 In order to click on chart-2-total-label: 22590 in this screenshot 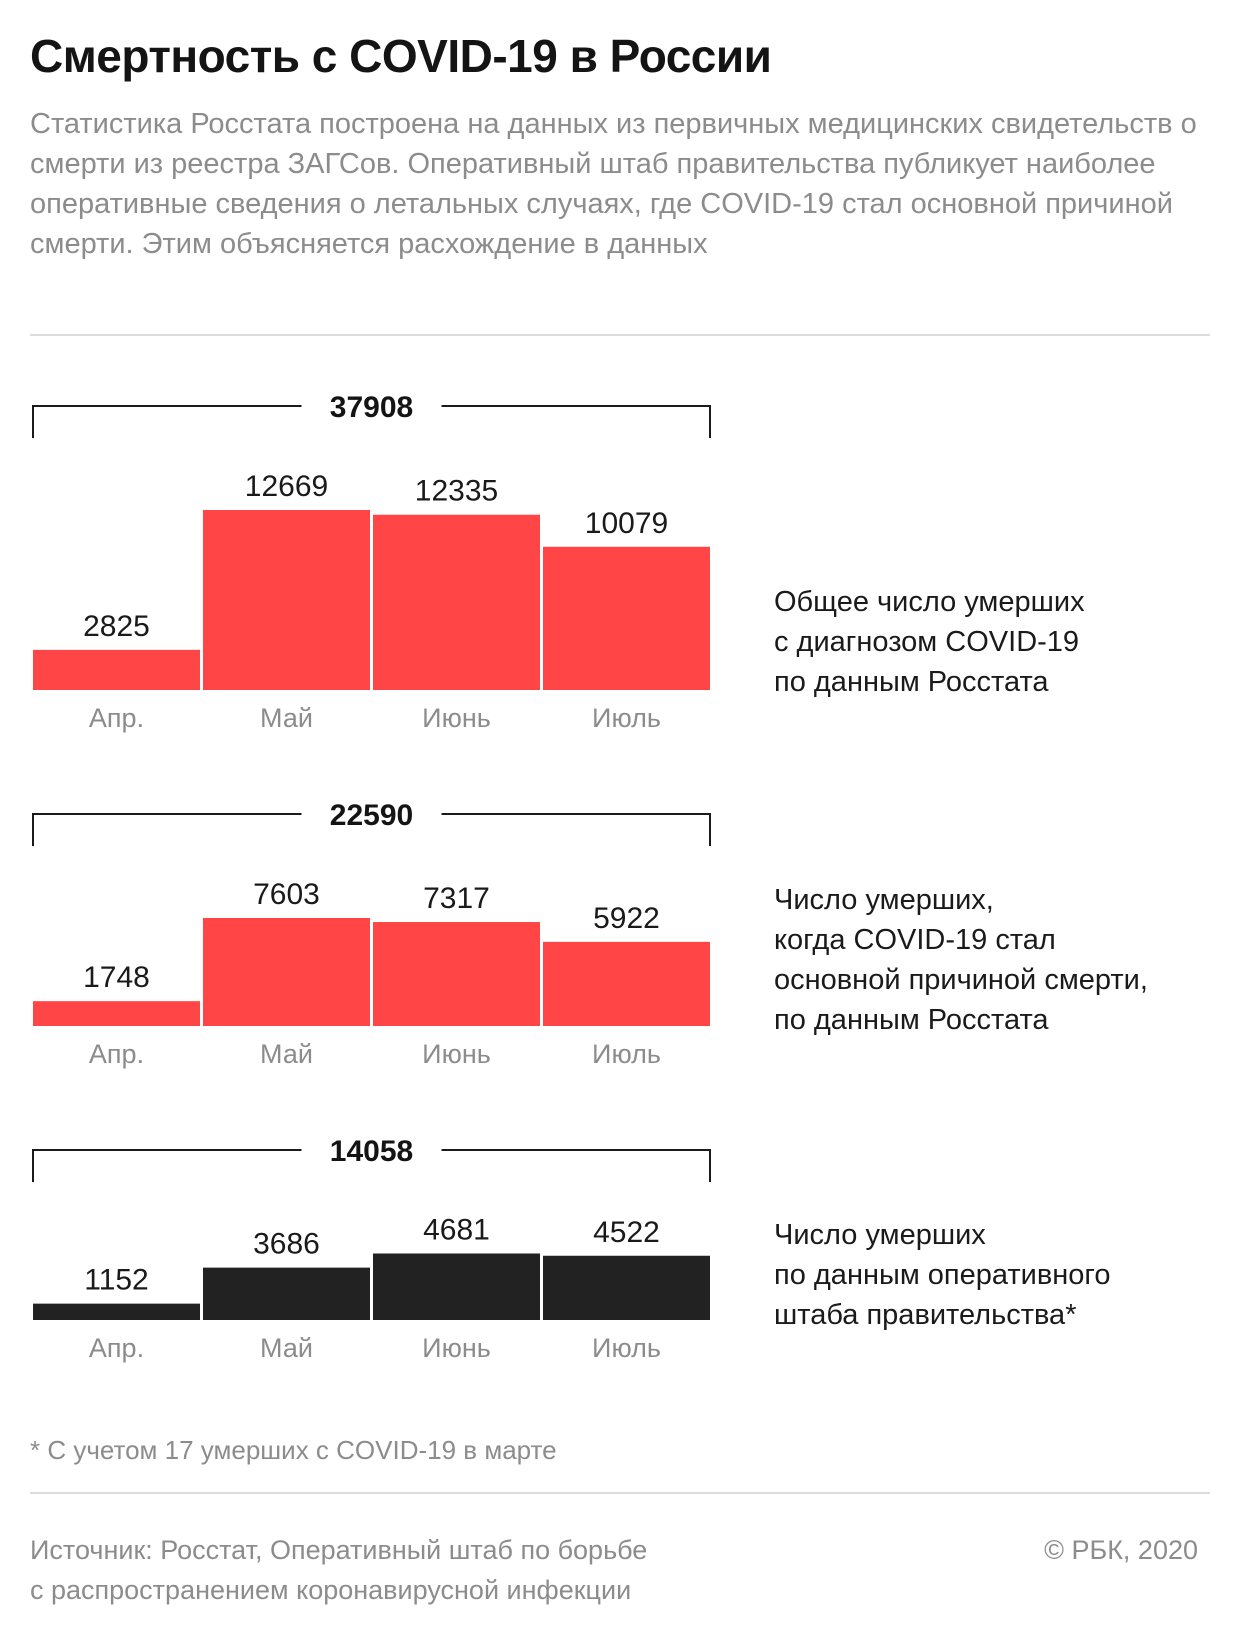, I will do `click(371, 815)`.